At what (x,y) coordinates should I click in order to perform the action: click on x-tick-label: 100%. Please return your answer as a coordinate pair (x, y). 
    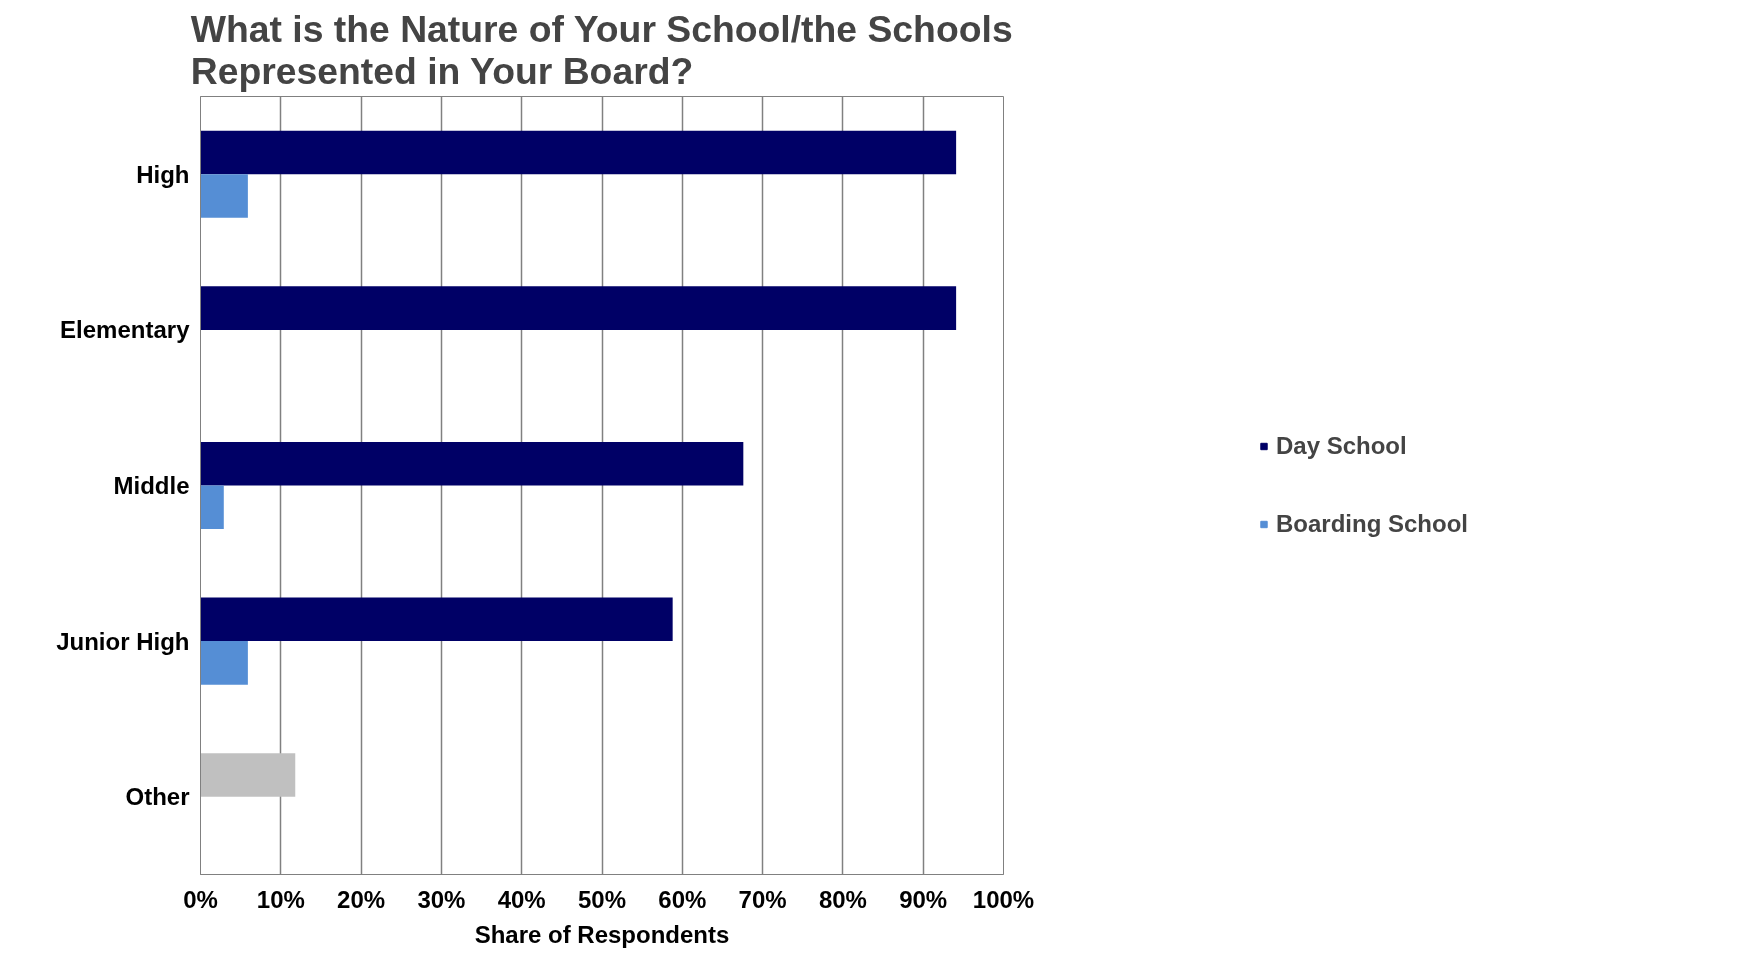
    Looking at the image, I should click on (1003, 899).